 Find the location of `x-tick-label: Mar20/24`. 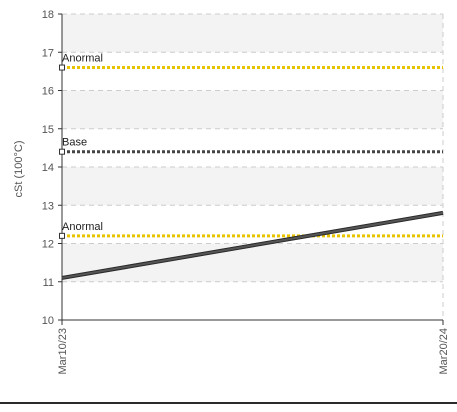

x-tick-label: Mar20/24 is located at coordinates (444, 351).